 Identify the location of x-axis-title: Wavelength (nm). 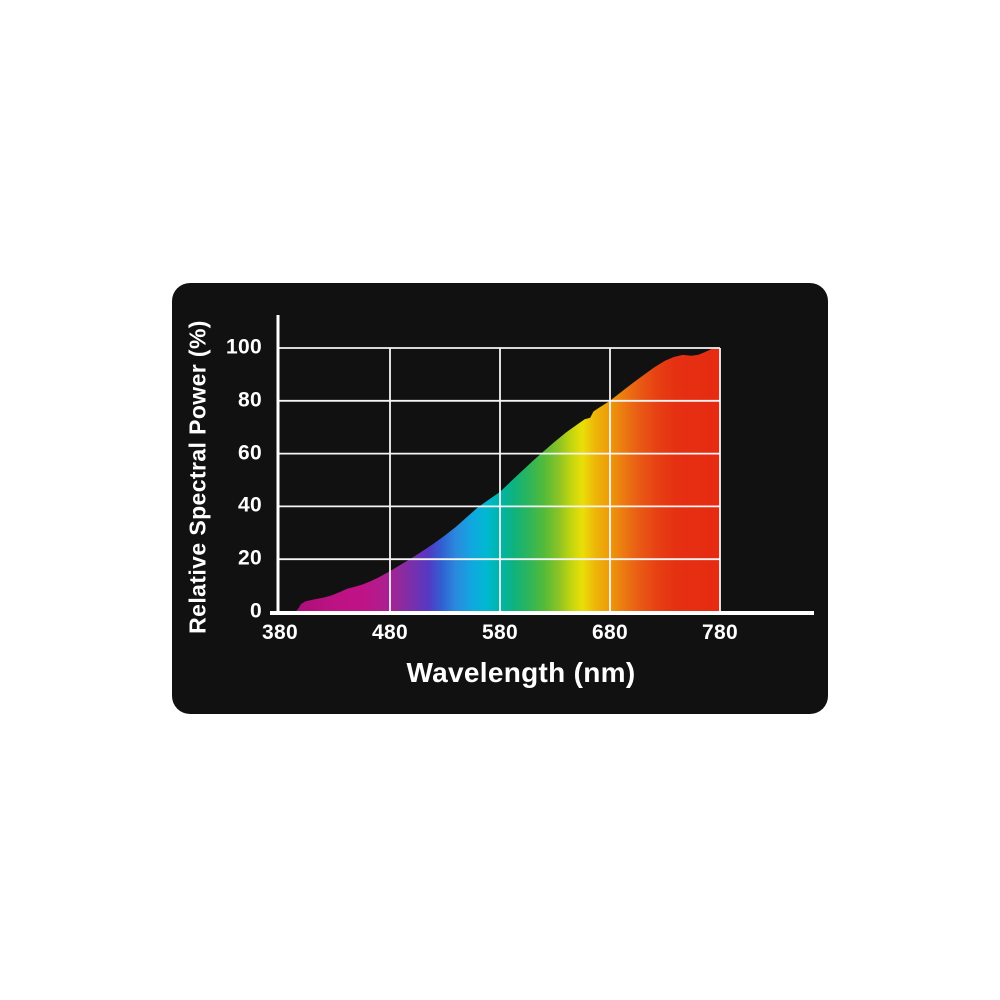
(521, 672).